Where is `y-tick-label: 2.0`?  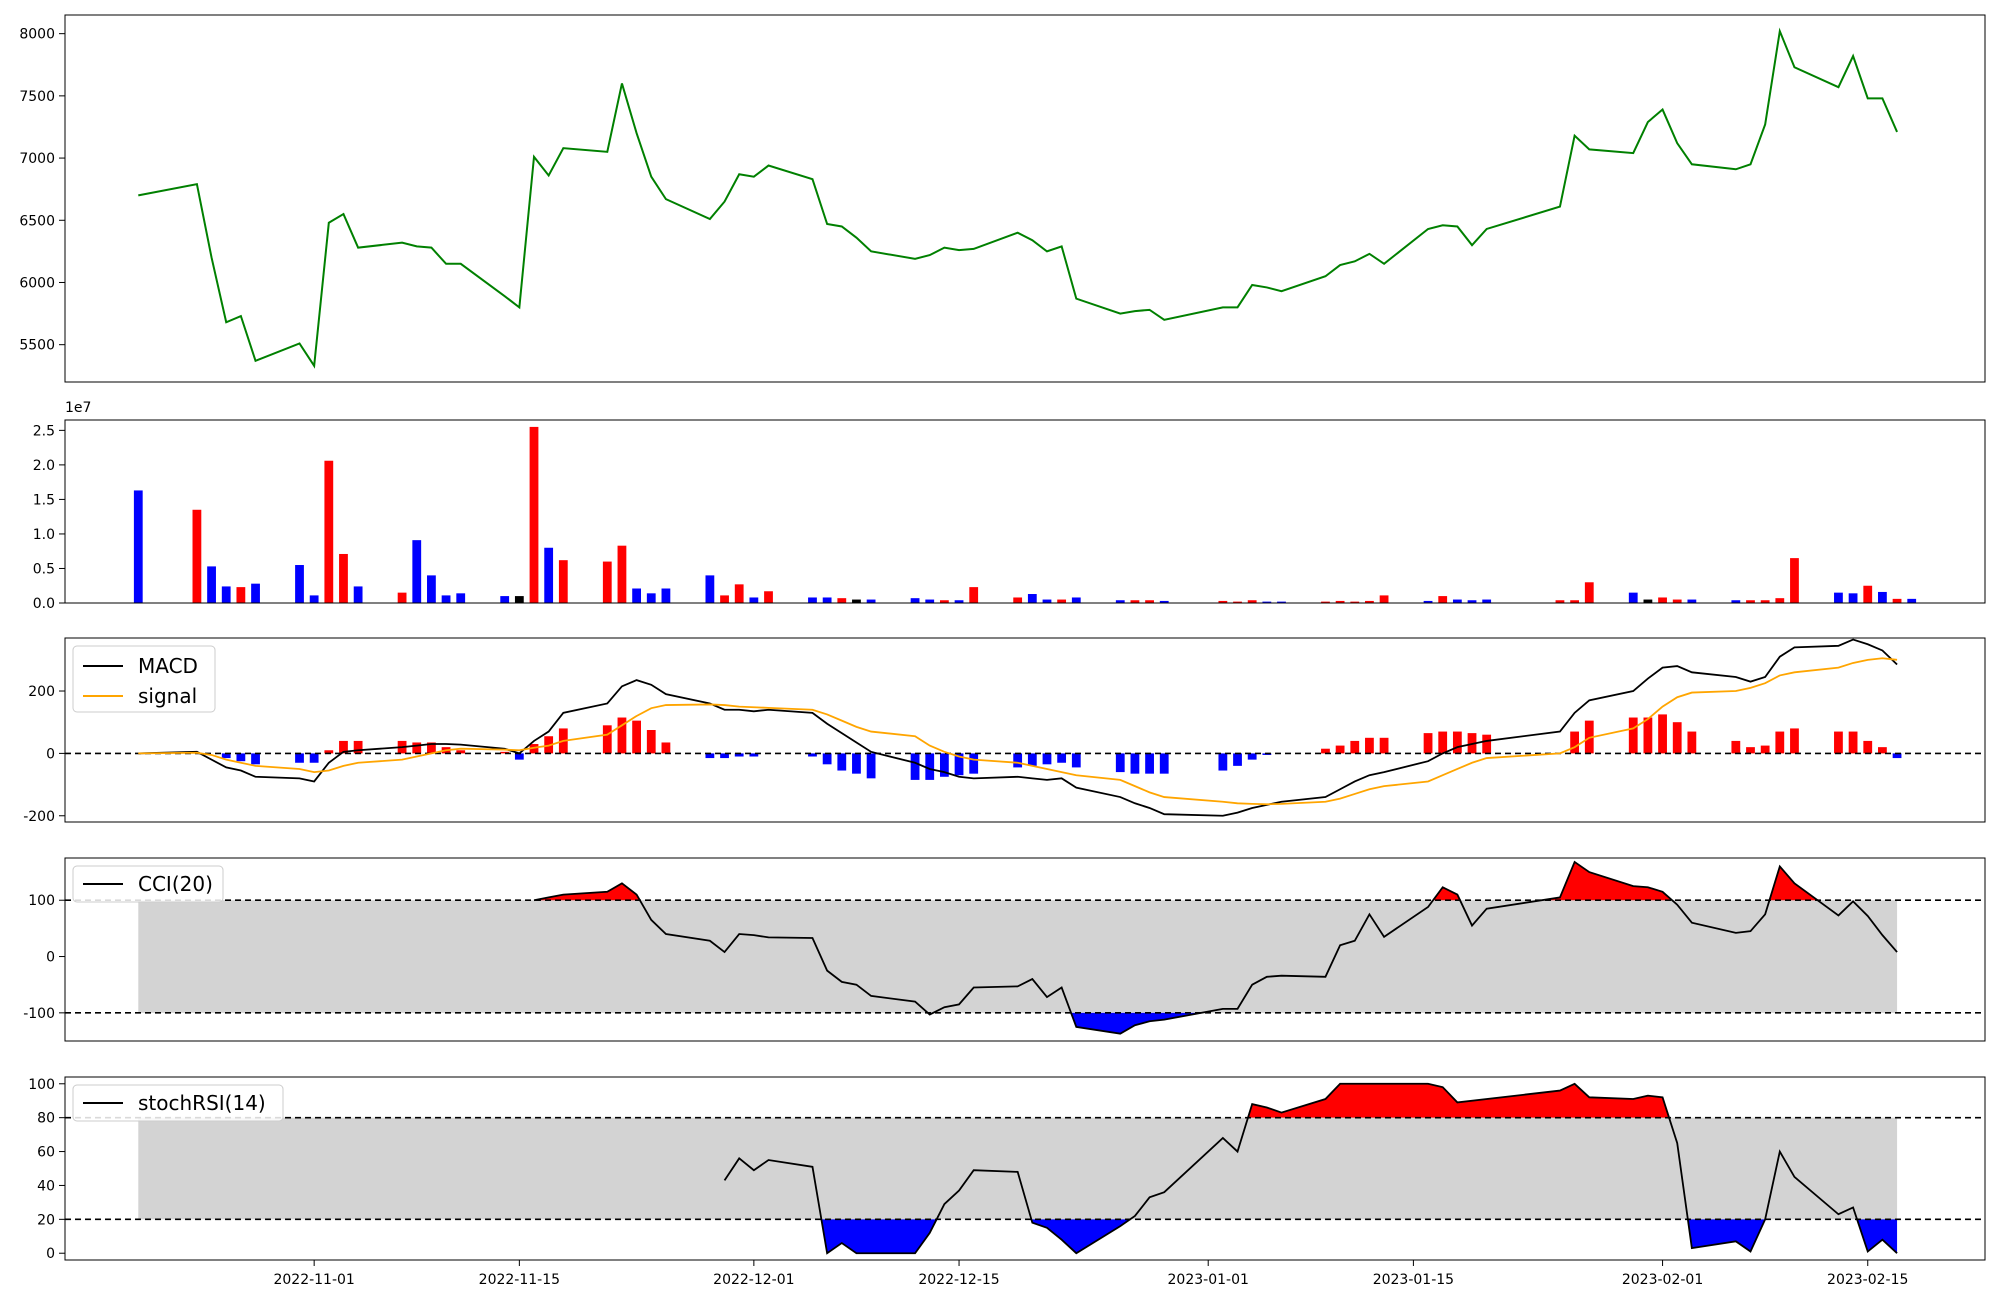
y-tick-label: 2.0 is located at coordinates (44, 466).